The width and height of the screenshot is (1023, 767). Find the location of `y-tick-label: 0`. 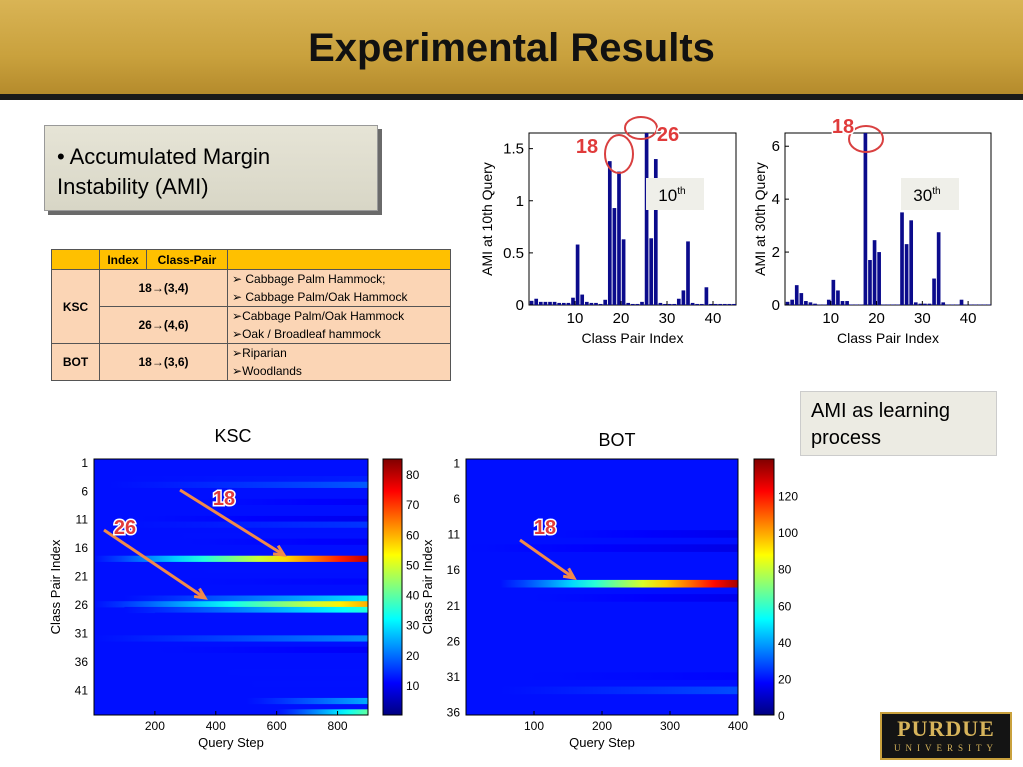

y-tick-label: 0 is located at coordinates (776, 305).